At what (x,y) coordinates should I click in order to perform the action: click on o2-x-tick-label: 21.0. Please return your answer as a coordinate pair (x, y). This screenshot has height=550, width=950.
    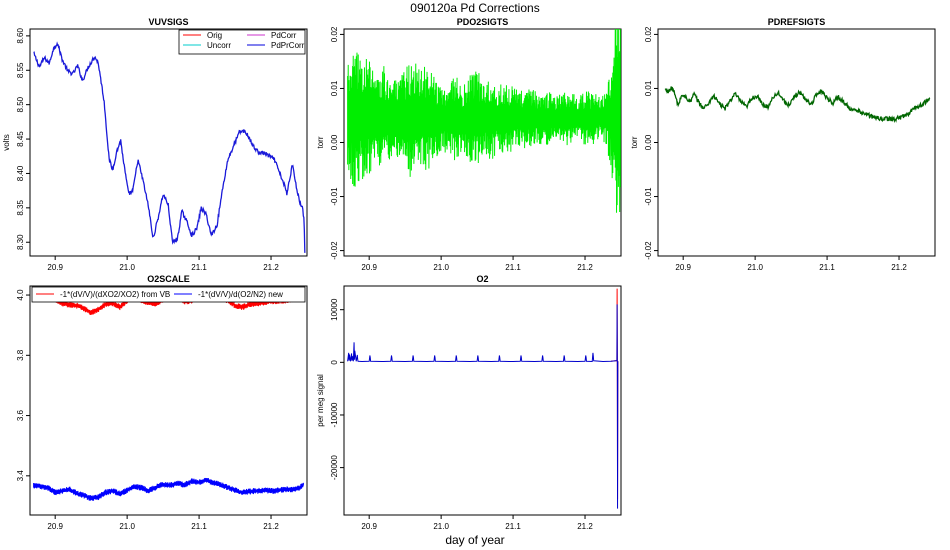
    Looking at the image, I should click on (441, 526).